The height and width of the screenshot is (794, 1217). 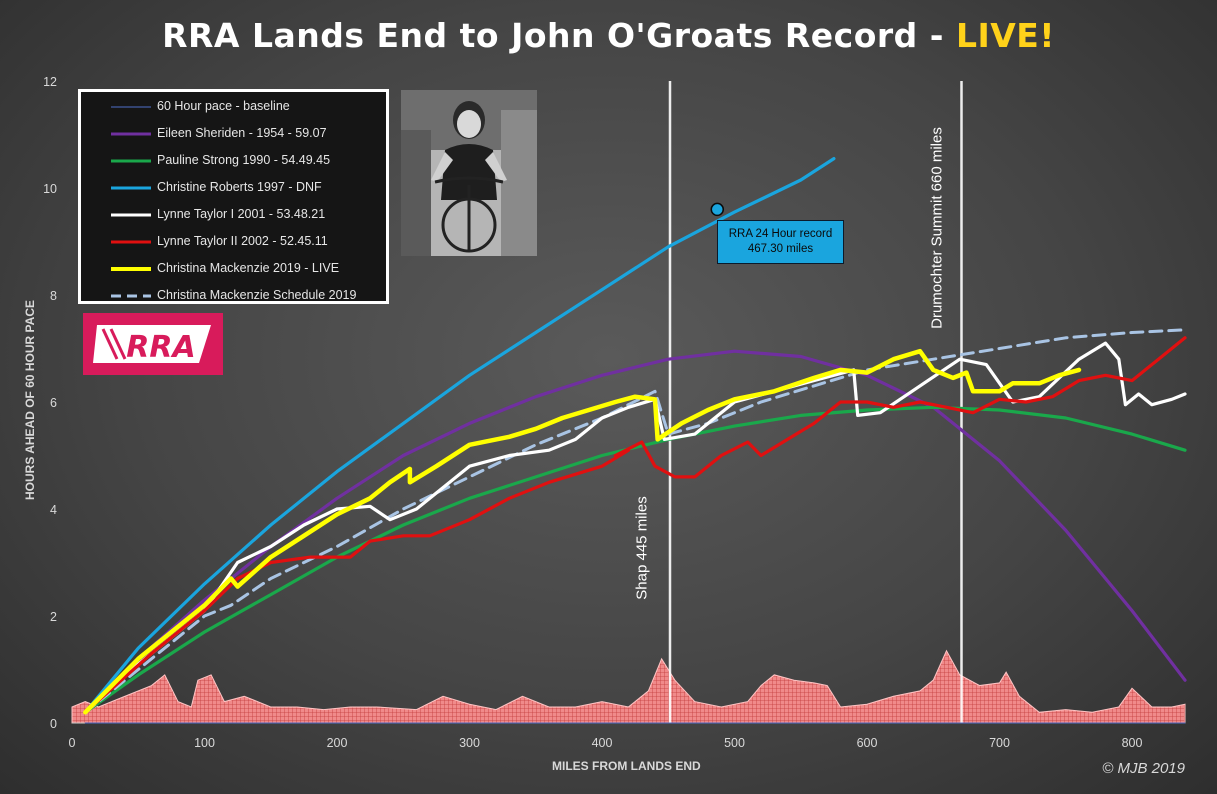 What do you see at coordinates (30, 400) in the screenshot?
I see `y-axis-title: HOURS AHEAD OF 60 HOUR PACE` at bounding box center [30, 400].